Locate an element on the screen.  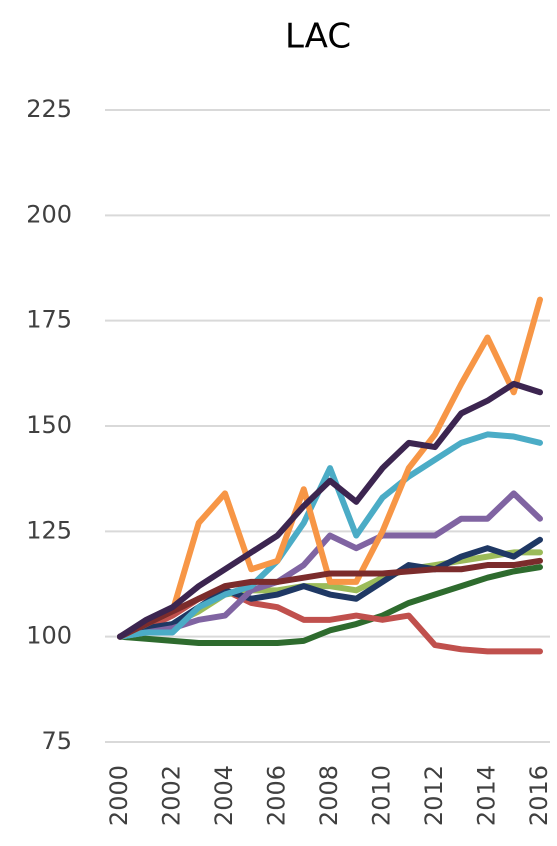
x-tick-label: 2002 is located at coordinates (172, 795).